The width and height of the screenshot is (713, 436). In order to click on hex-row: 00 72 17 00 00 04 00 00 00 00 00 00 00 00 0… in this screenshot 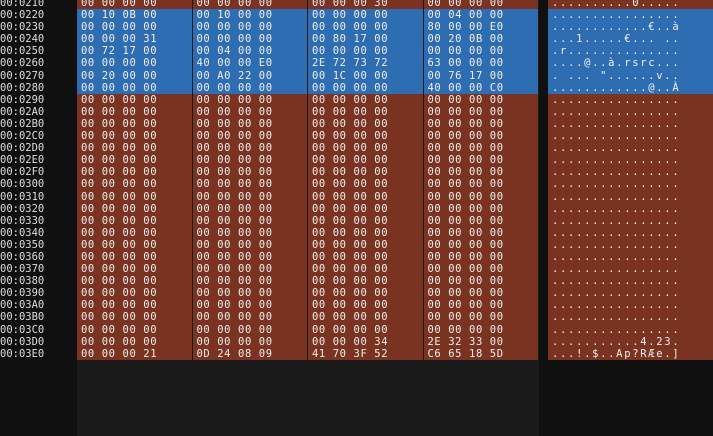, I will do `click(308, 51)`.